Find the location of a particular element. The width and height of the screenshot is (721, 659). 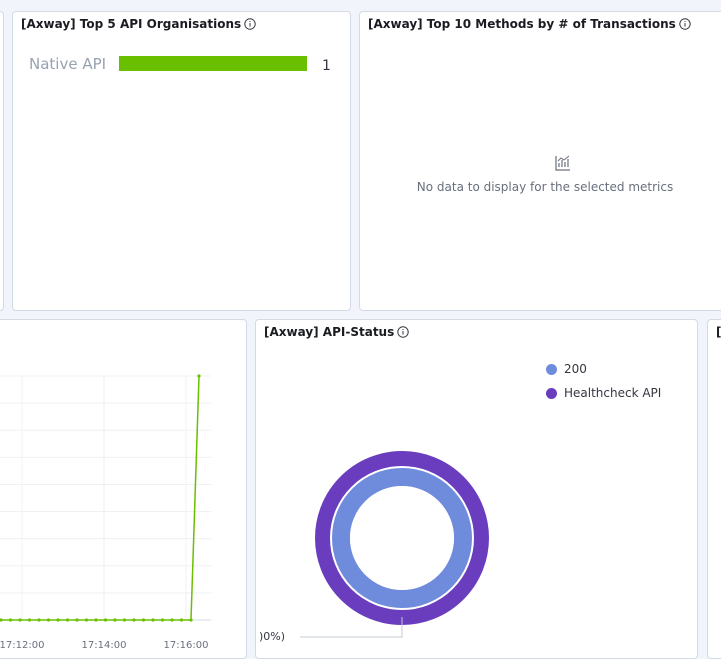

legend-label: 200 is located at coordinates (575, 369).